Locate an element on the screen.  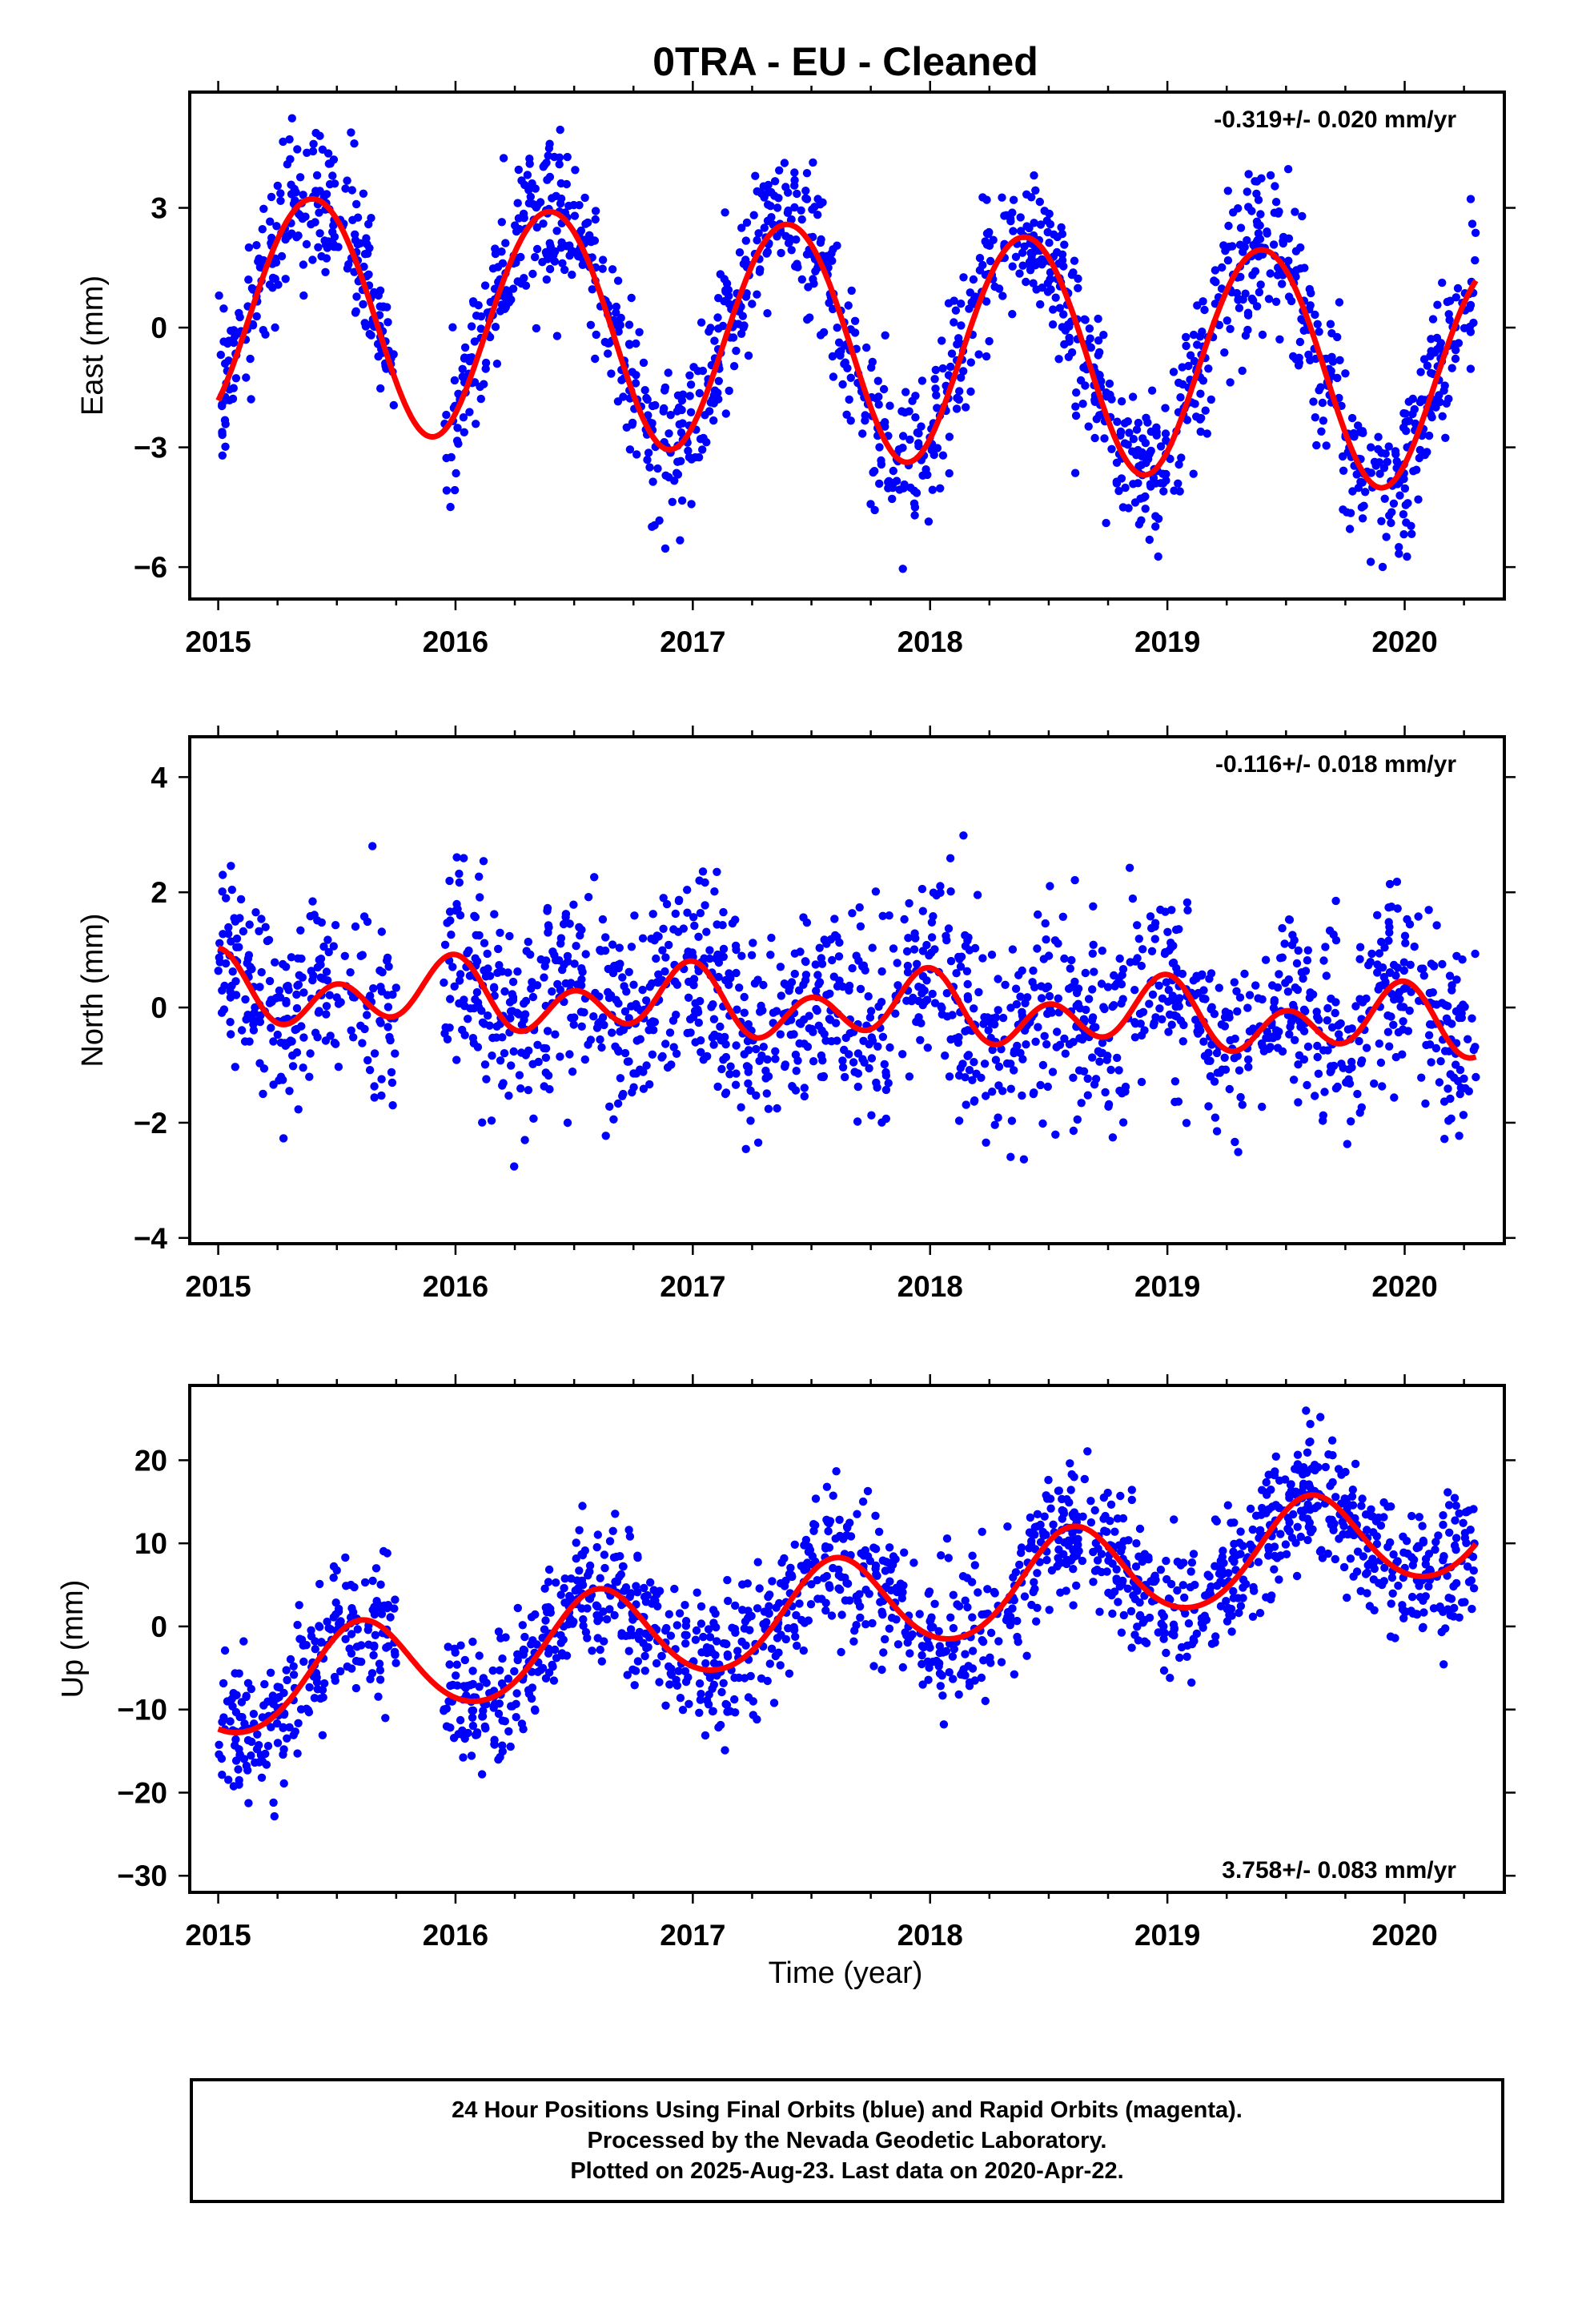
up-points is located at coordinates (847, 1613).